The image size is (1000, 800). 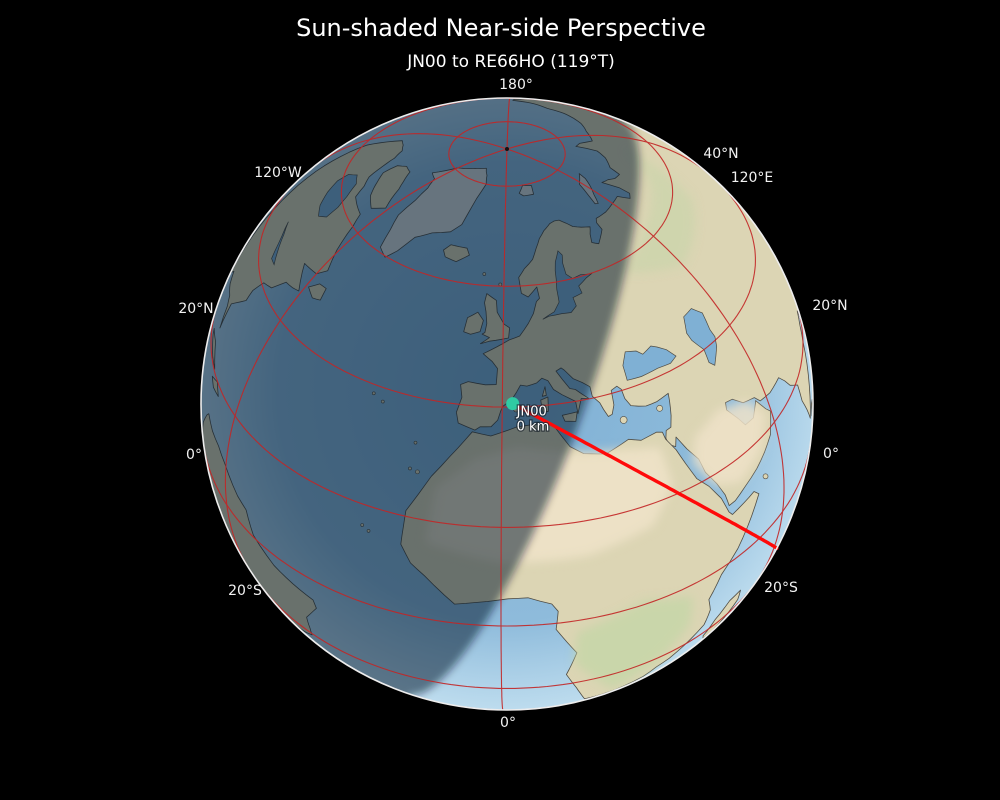 I want to click on route-line, so click(x=645, y=476).